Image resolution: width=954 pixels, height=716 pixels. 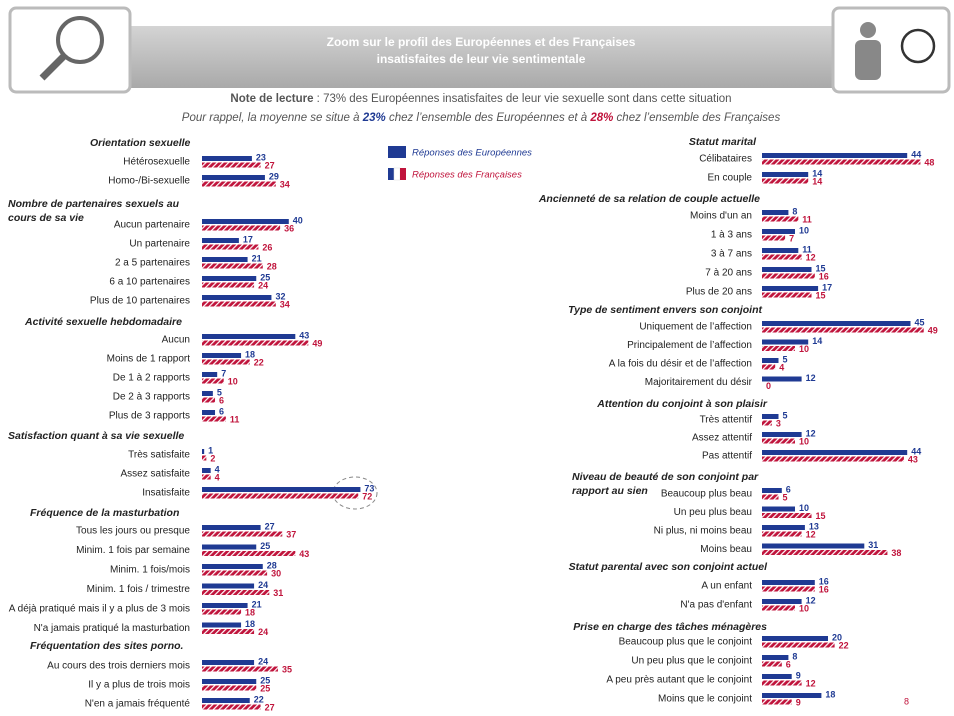 I want to click on note-label: Note de lecture, so click(x=271, y=99).